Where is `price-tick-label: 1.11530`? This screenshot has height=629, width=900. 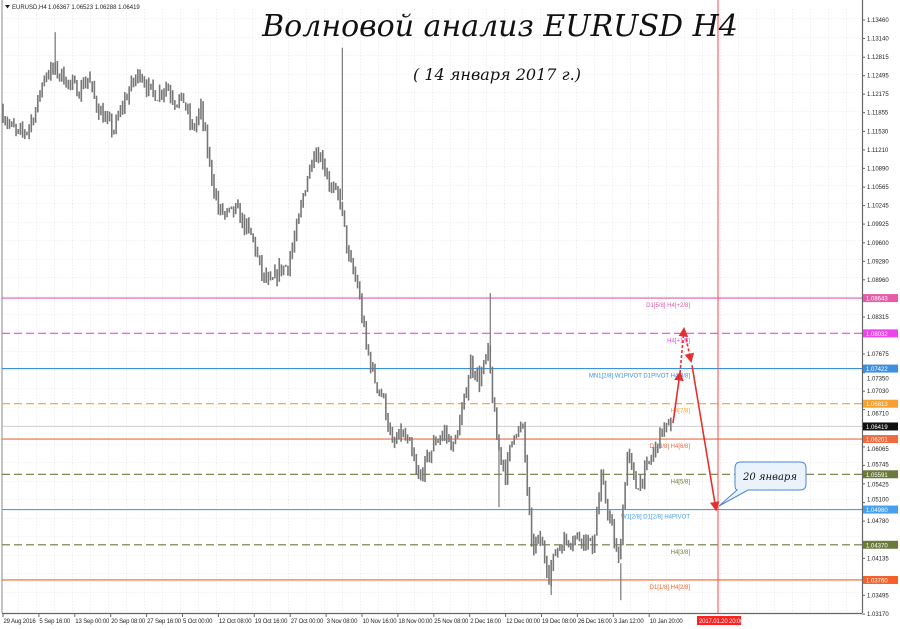
price-tick-label: 1.11530 is located at coordinates (878, 132).